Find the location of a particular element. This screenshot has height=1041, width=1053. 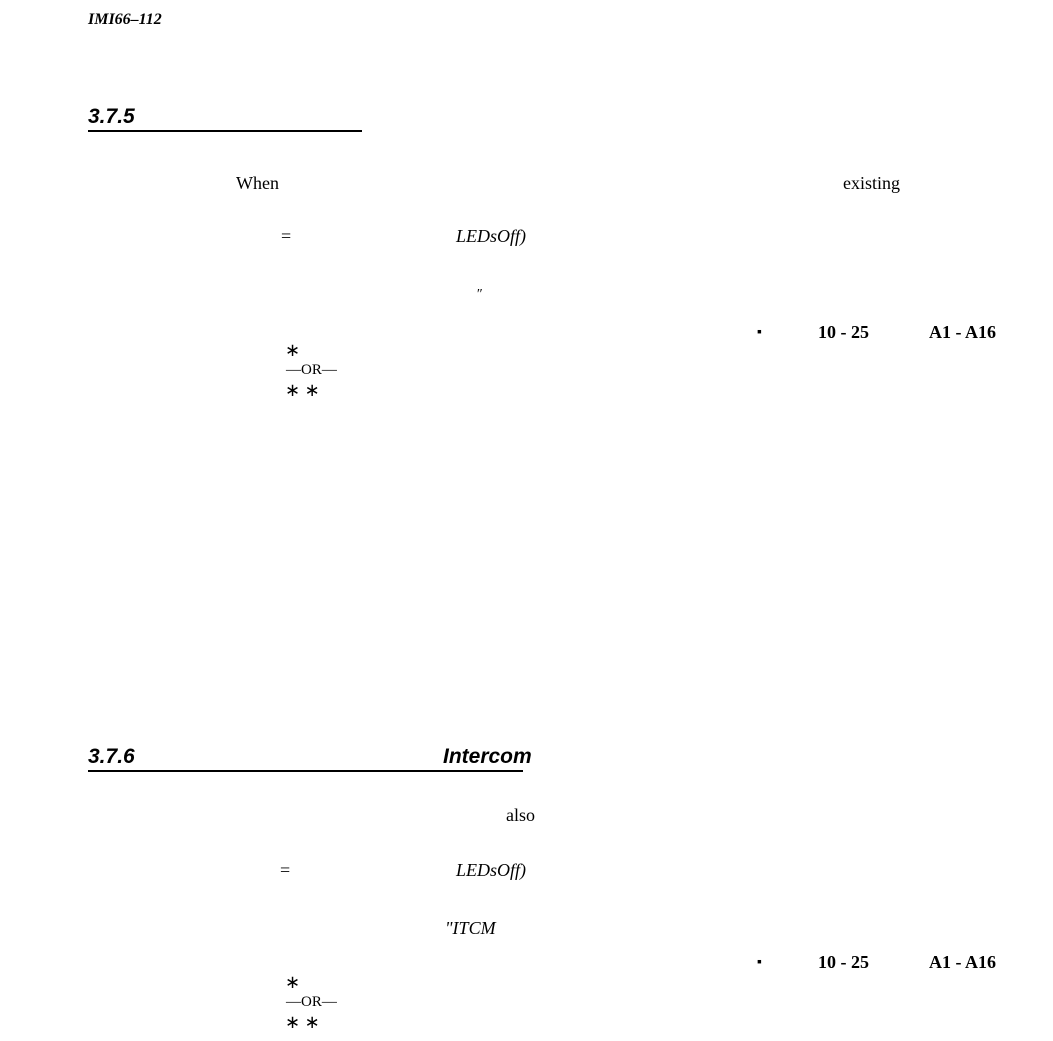

section-title: Intercom is located at coordinates (487, 756).